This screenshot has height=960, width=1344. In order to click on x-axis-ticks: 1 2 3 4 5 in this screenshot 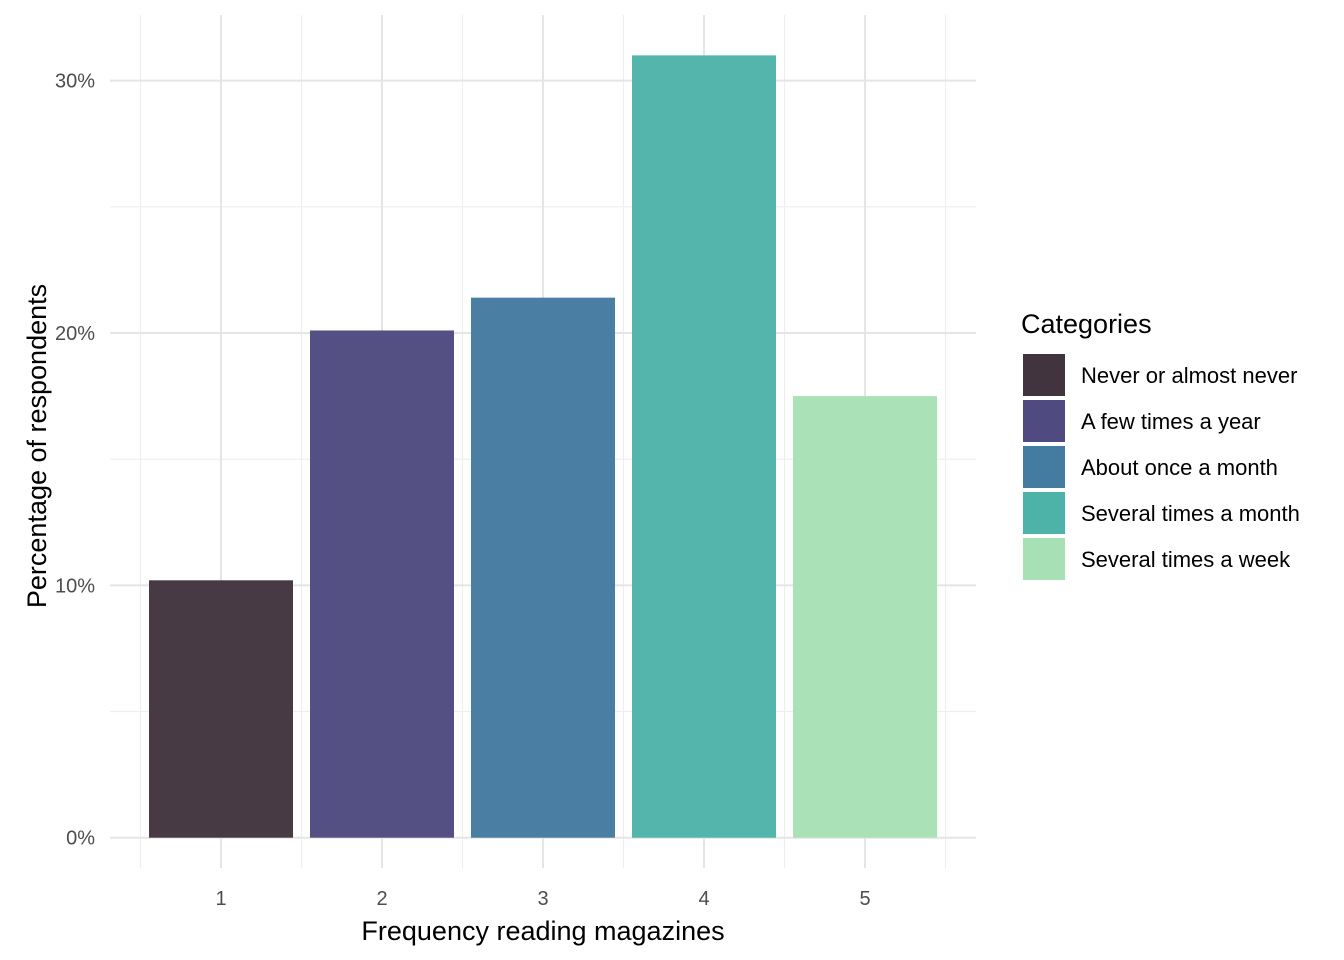, I will do `click(542, 899)`.